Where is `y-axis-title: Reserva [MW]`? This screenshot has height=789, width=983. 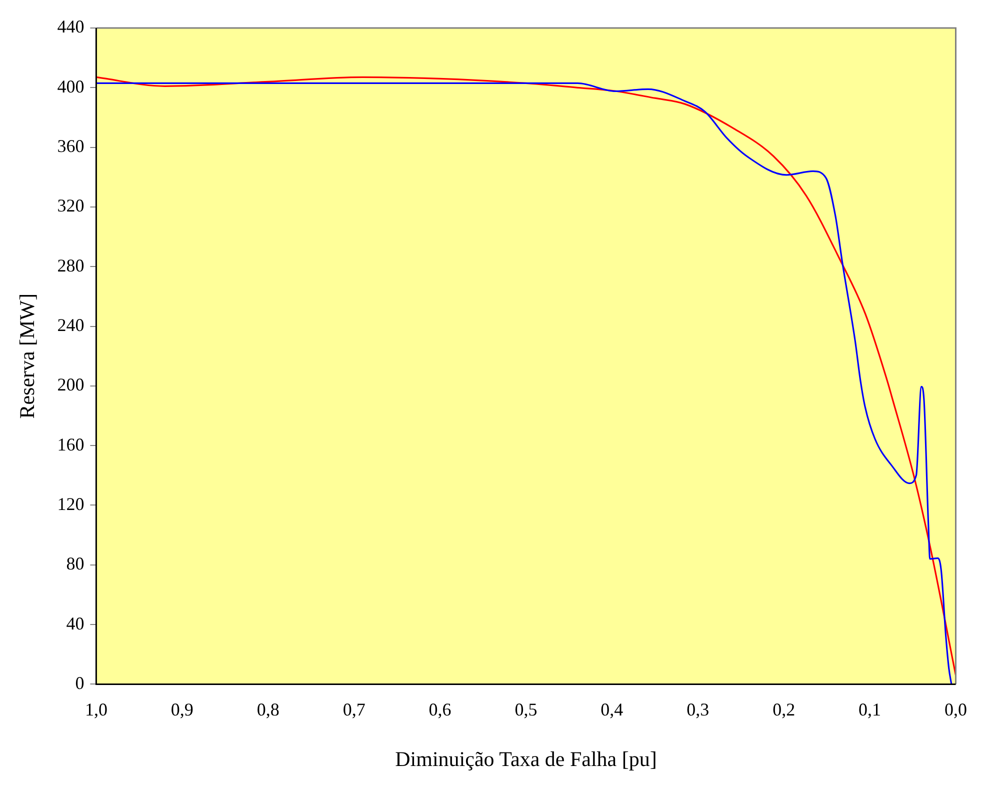
y-axis-title: Reserva [MW] is located at coordinates (27, 356).